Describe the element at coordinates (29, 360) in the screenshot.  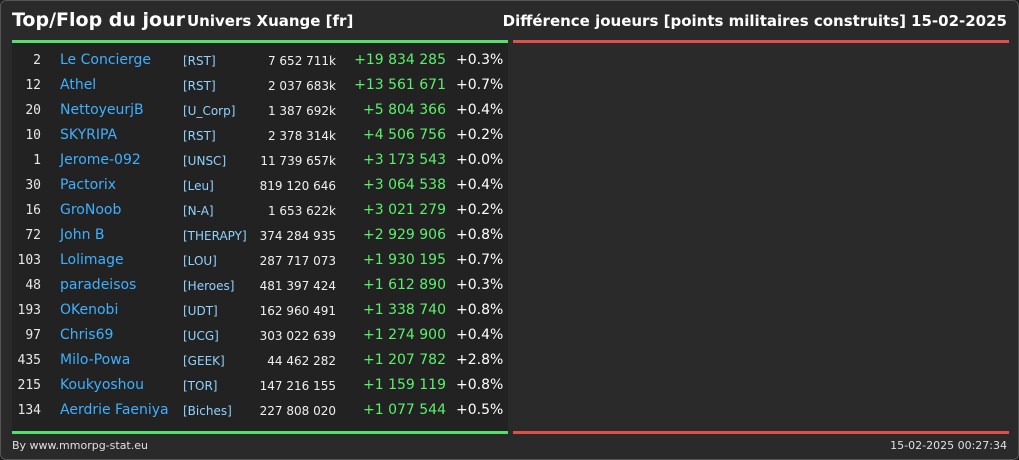
I see `player-rank: 435` at that location.